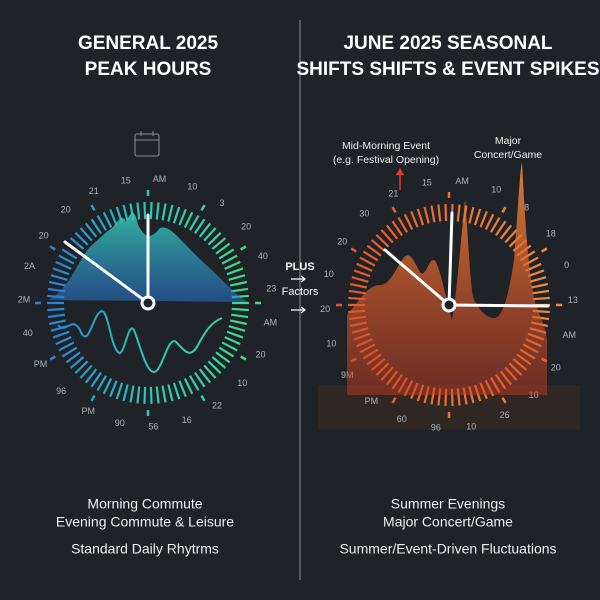 Image resolution: width=600 pixels, height=600 pixels. I want to click on caption: Major Concert/Game, so click(448, 522).